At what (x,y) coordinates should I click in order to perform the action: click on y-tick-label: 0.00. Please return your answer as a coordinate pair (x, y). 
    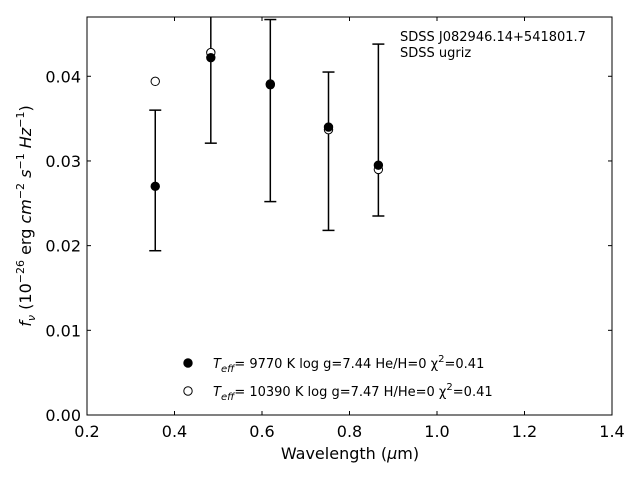
    Looking at the image, I should click on (63, 415).